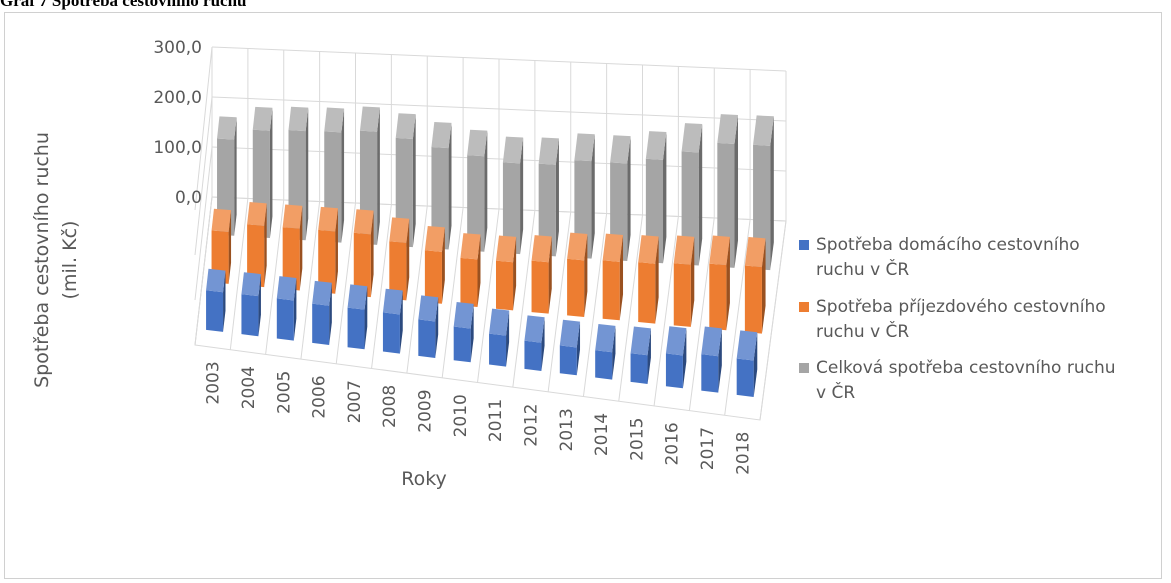 Image resolution: width=1171 pixels, height=583 pixels. What do you see at coordinates (957, 380) in the screenshot?
I see `legend-item-2: Celková spotřeba cestovního ruchu v ČR` at bounding box center [957, 380].